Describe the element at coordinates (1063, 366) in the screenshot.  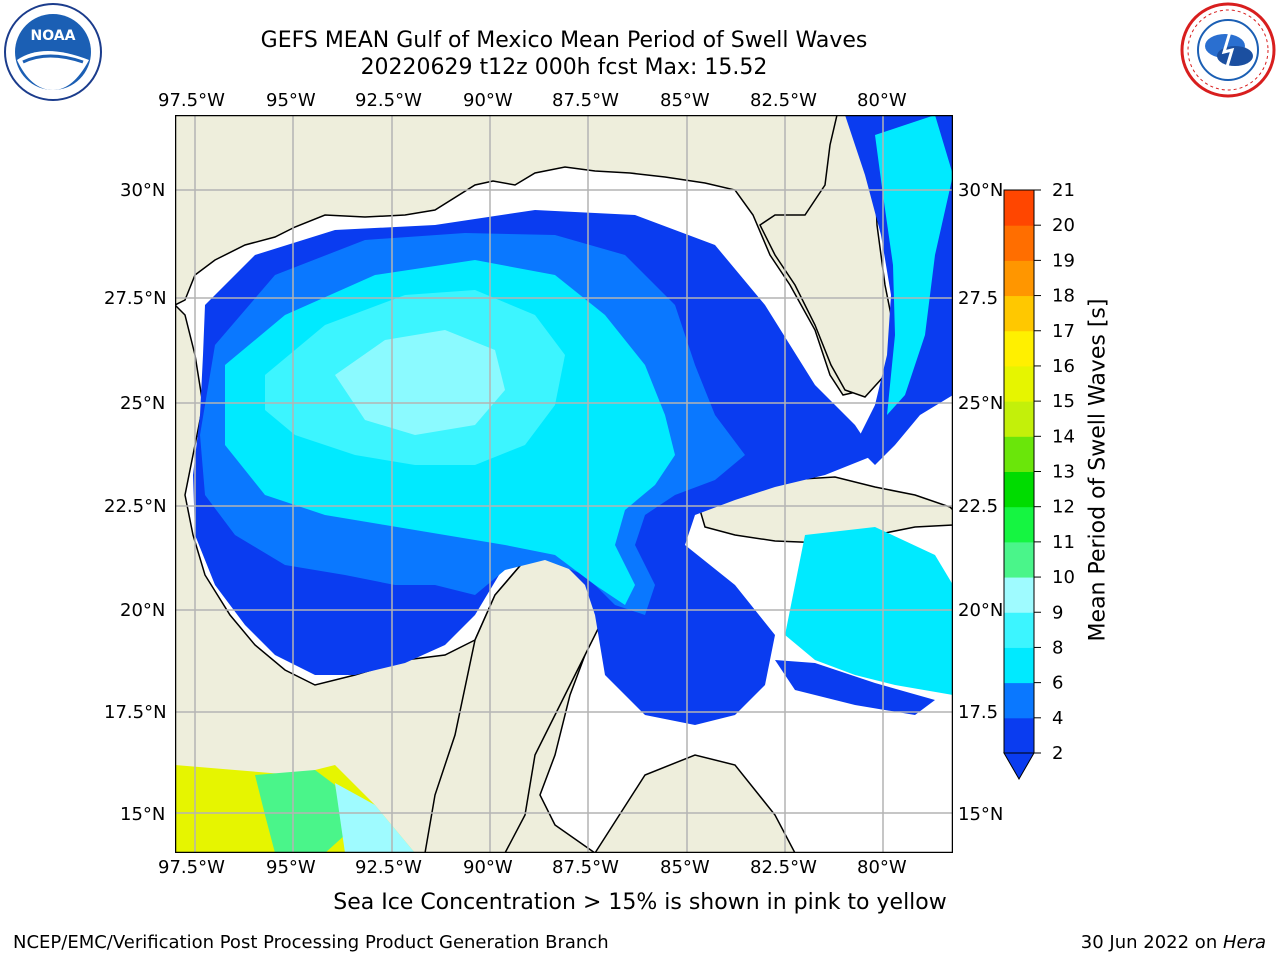
I see `colorbar-tick-label: 16` at that location.